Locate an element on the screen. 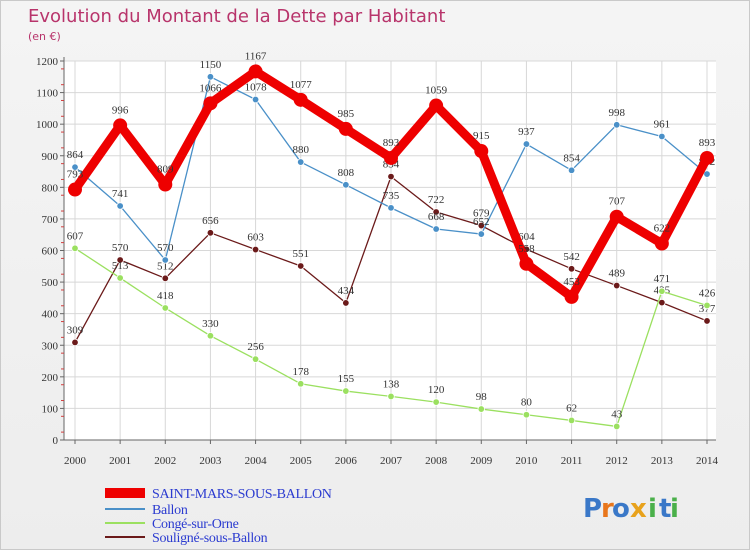 Image resolution: width=750 pixels, height=550 pixels. legend-item: Congé-sur-Orne is located at coordinates (172, 524).